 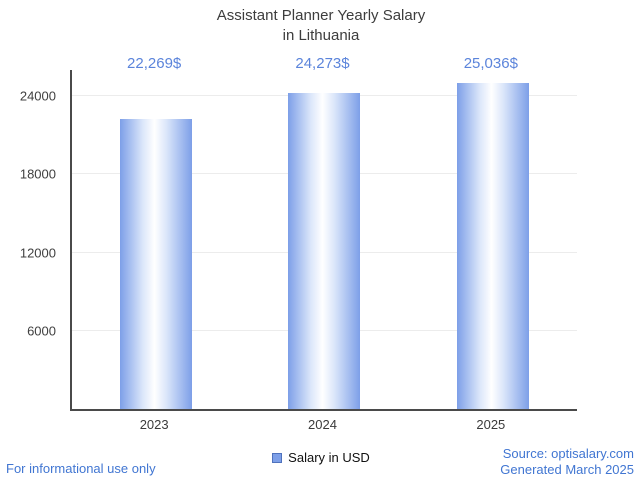 I want to click on bar-value-label-2024: 24,273$, so click(x=322, y=63).